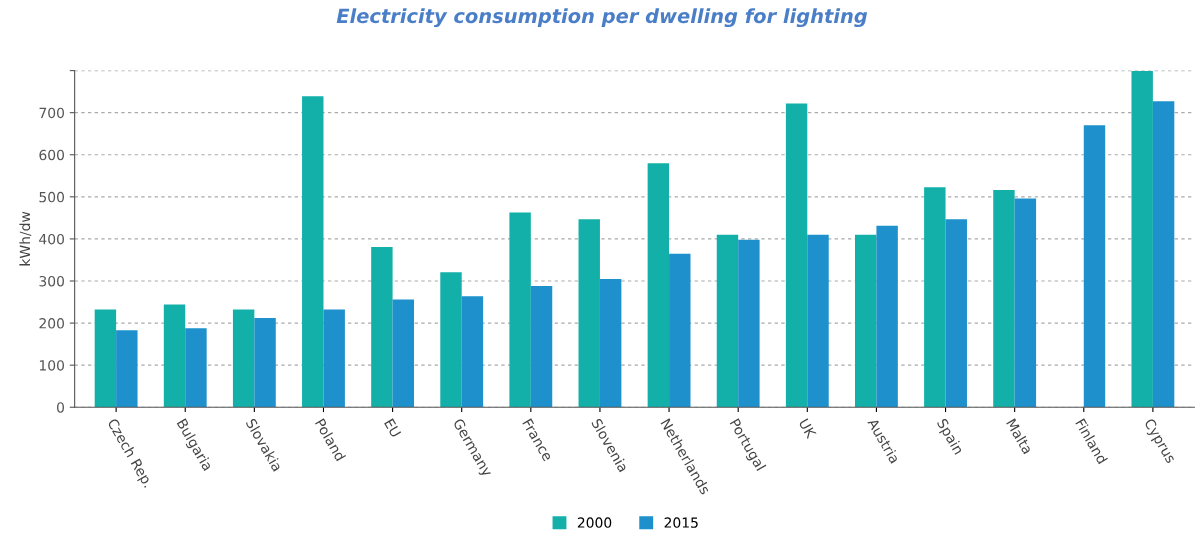  Describe the element at coordinates (60, 407) in the screenshot. I see `y-tick-label: 0` at that location.